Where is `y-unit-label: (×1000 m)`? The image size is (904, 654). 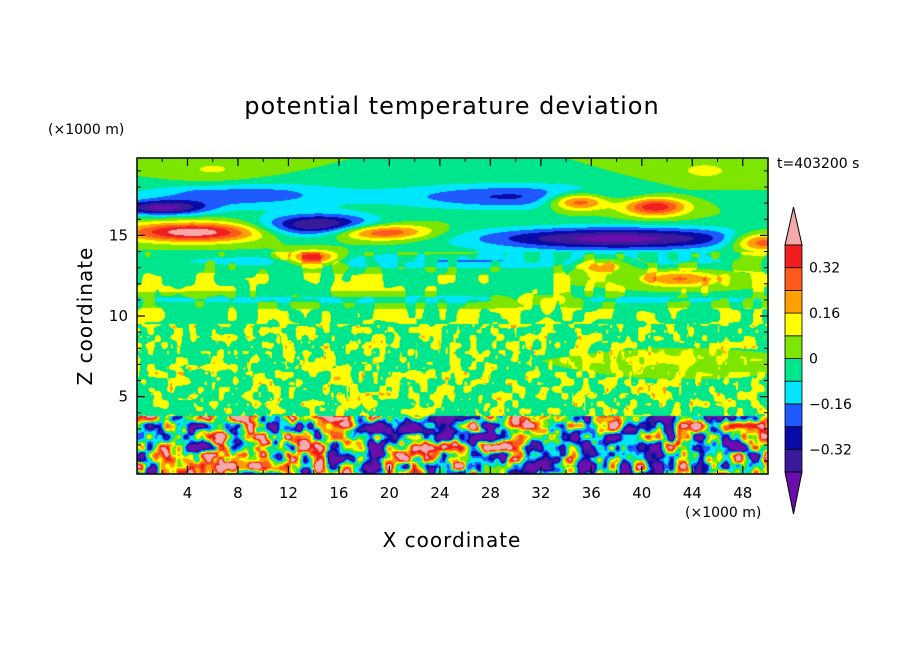 y-unit-label: (×1000 m) is located at coordinates (86, 130).